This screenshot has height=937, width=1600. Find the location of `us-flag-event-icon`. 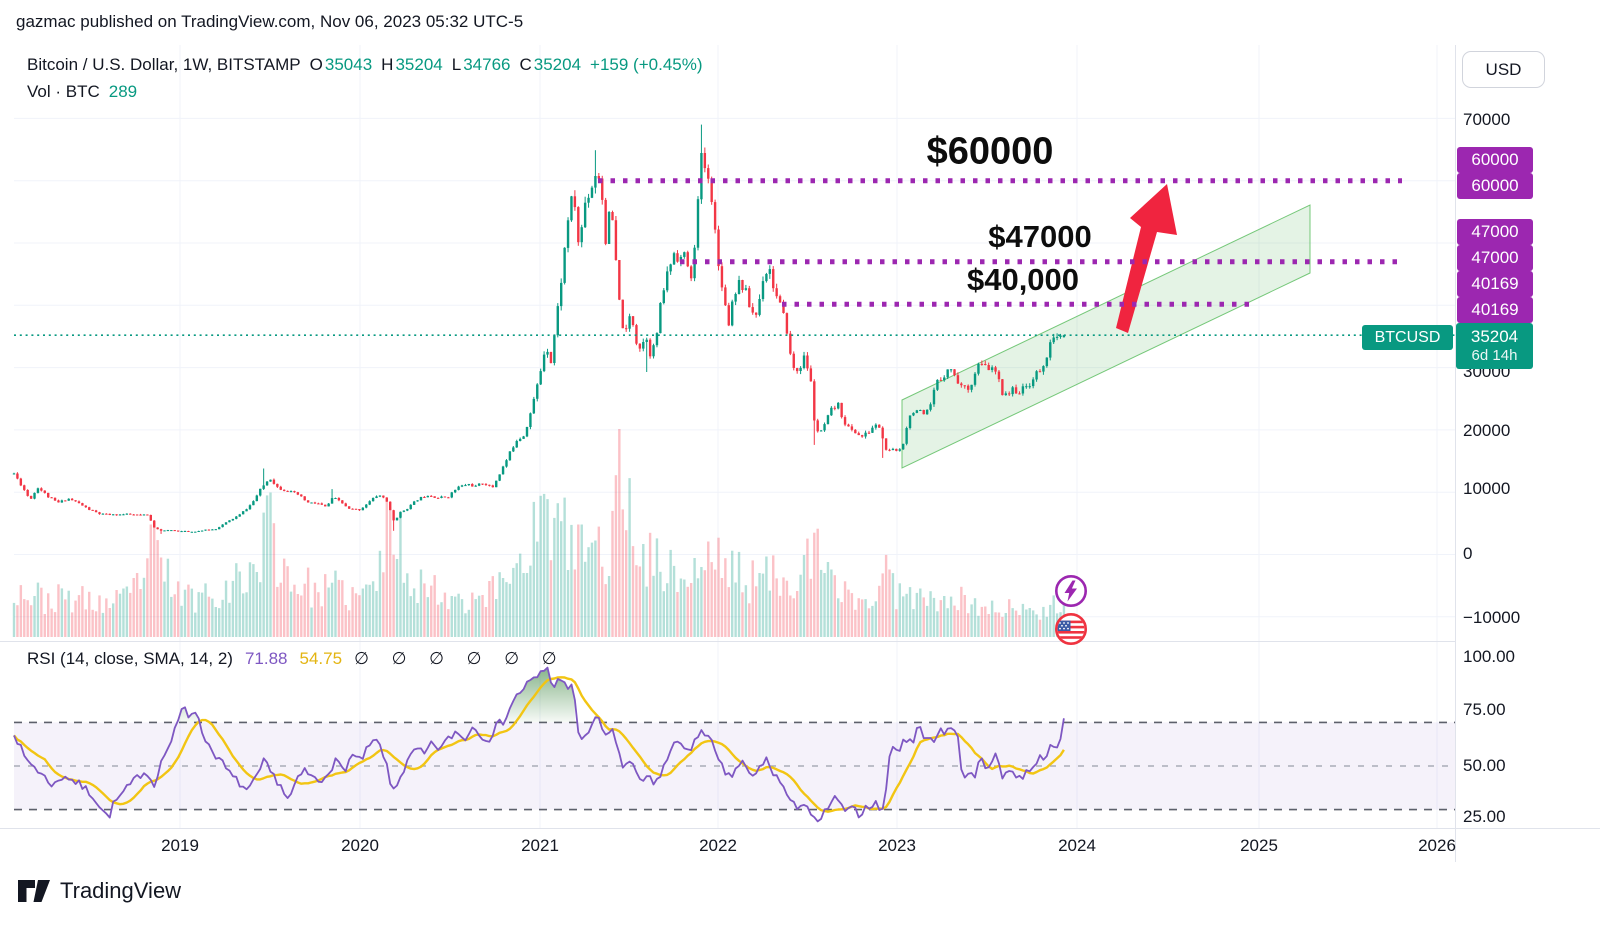

us-flag-event-icon is located at coordinates (1071, 629).